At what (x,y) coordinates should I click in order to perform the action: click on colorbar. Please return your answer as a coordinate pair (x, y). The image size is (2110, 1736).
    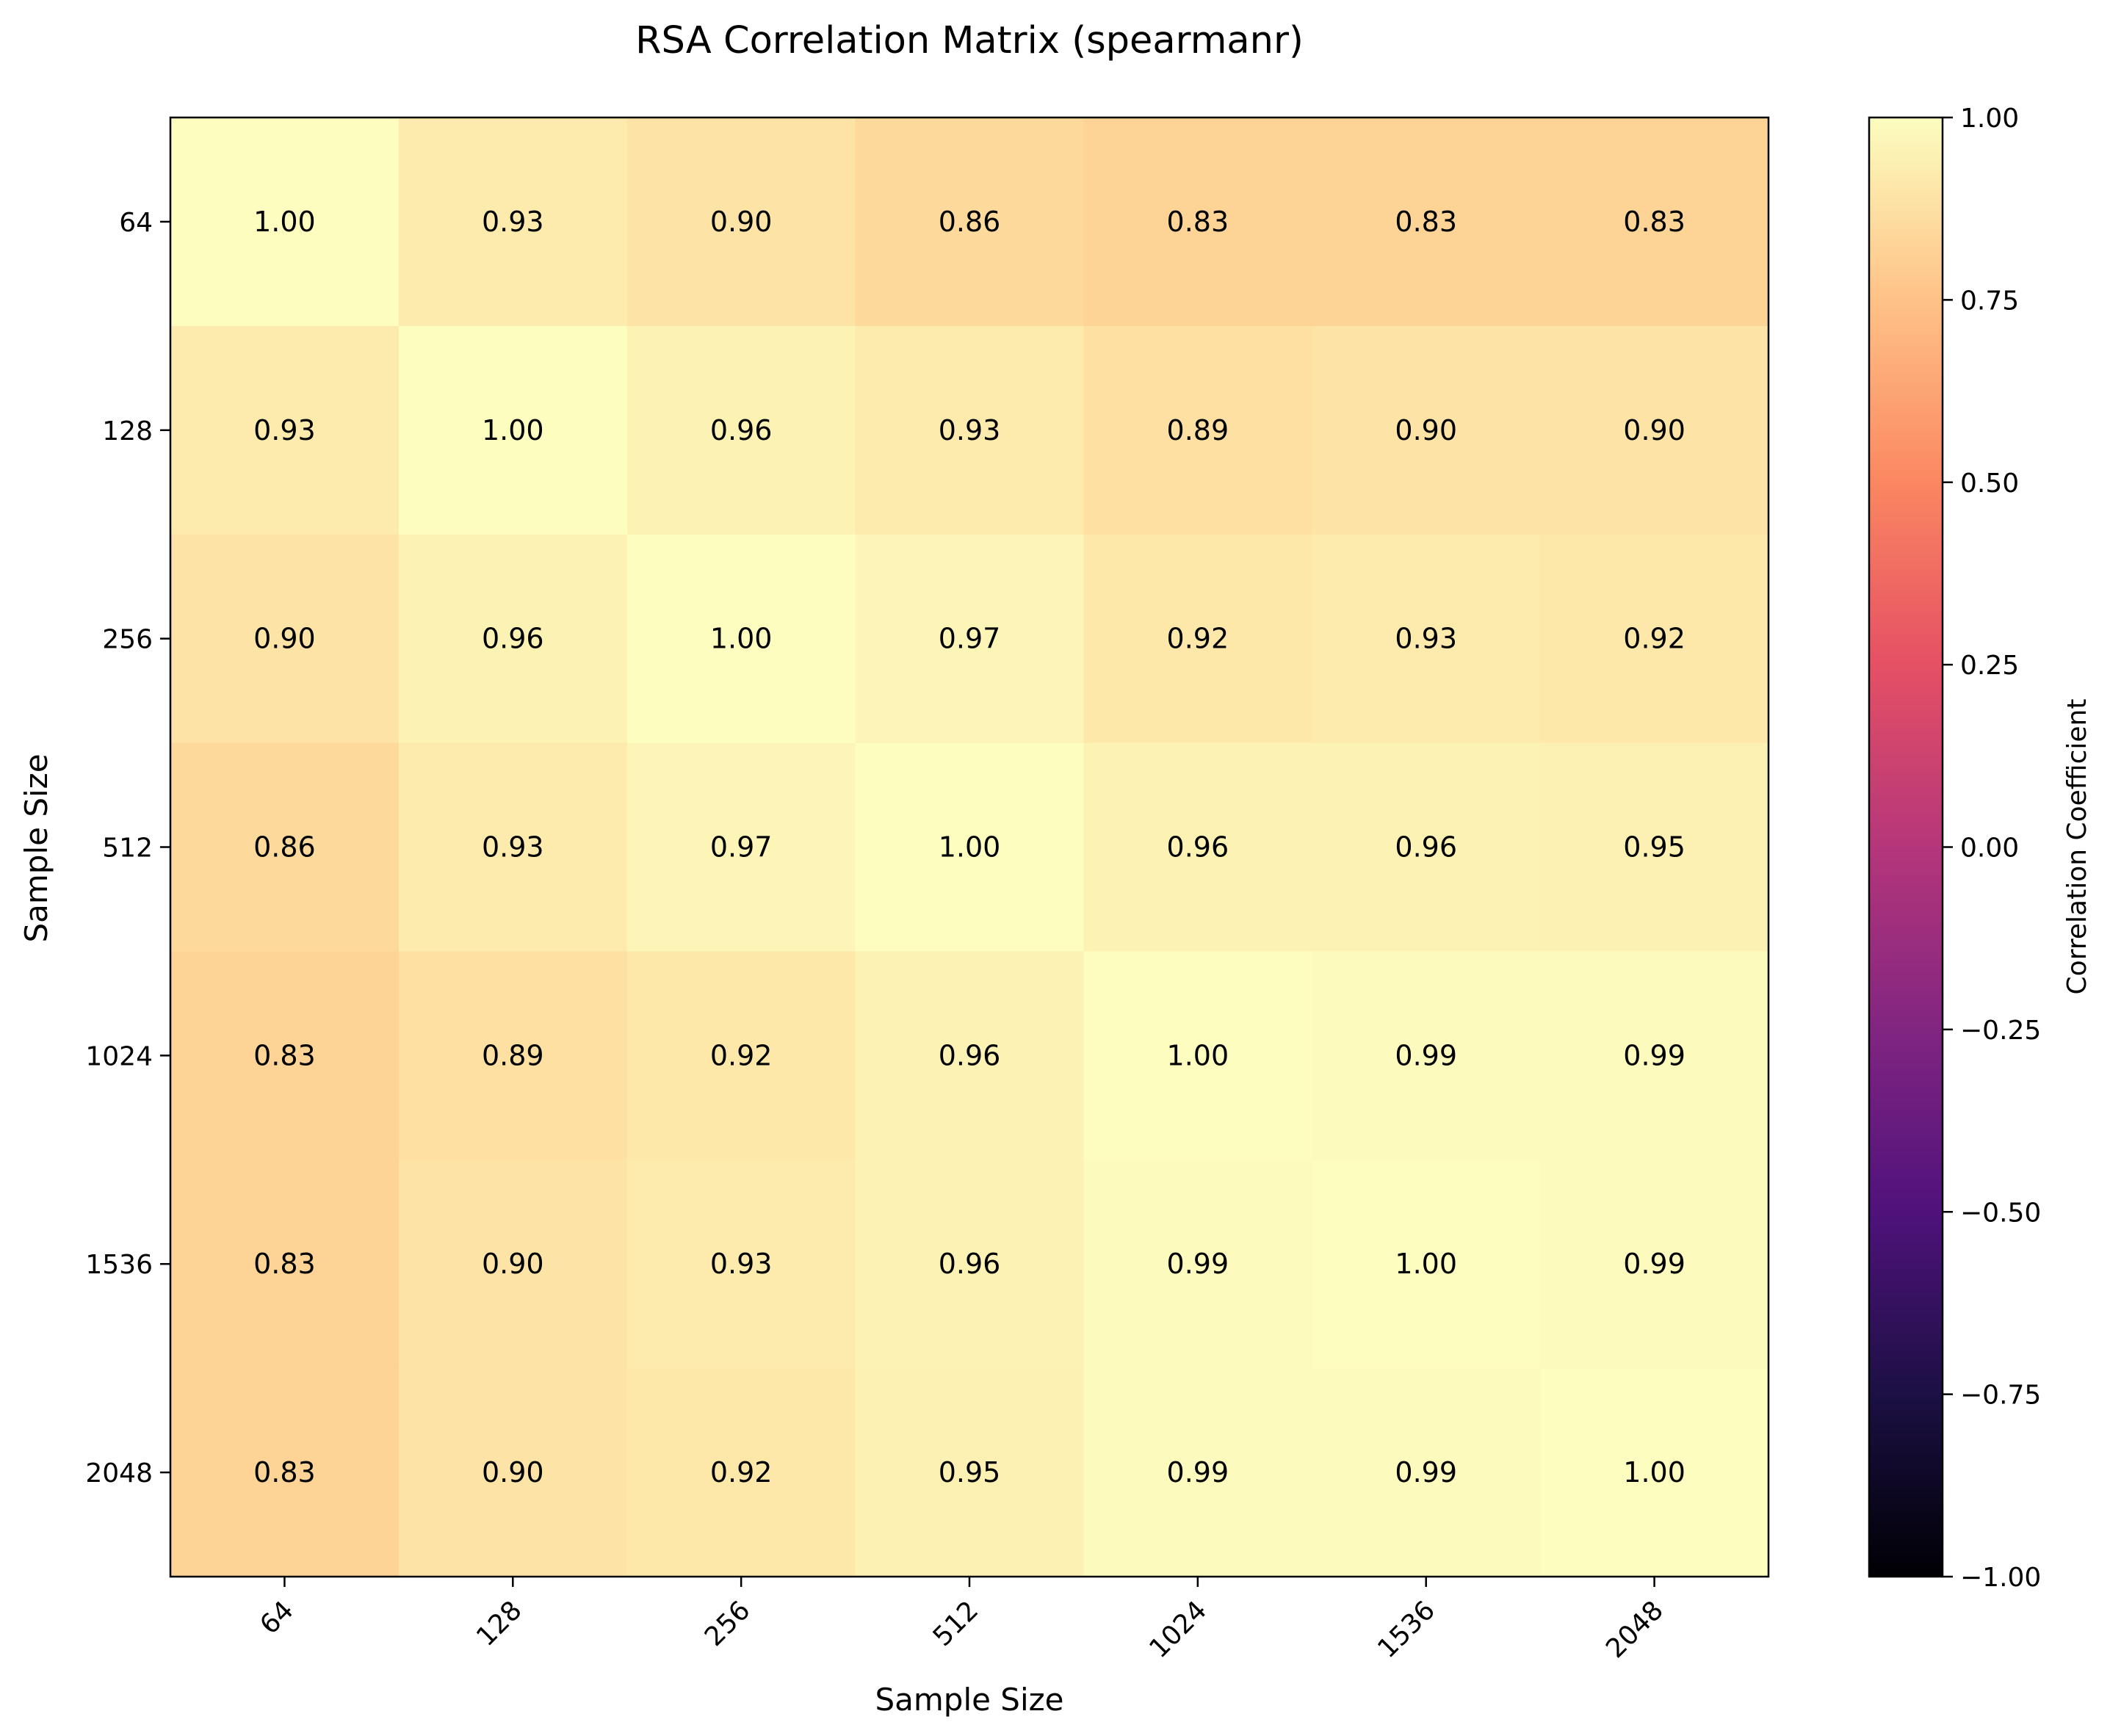
    Looking at the image, I should click on (1906, 847).